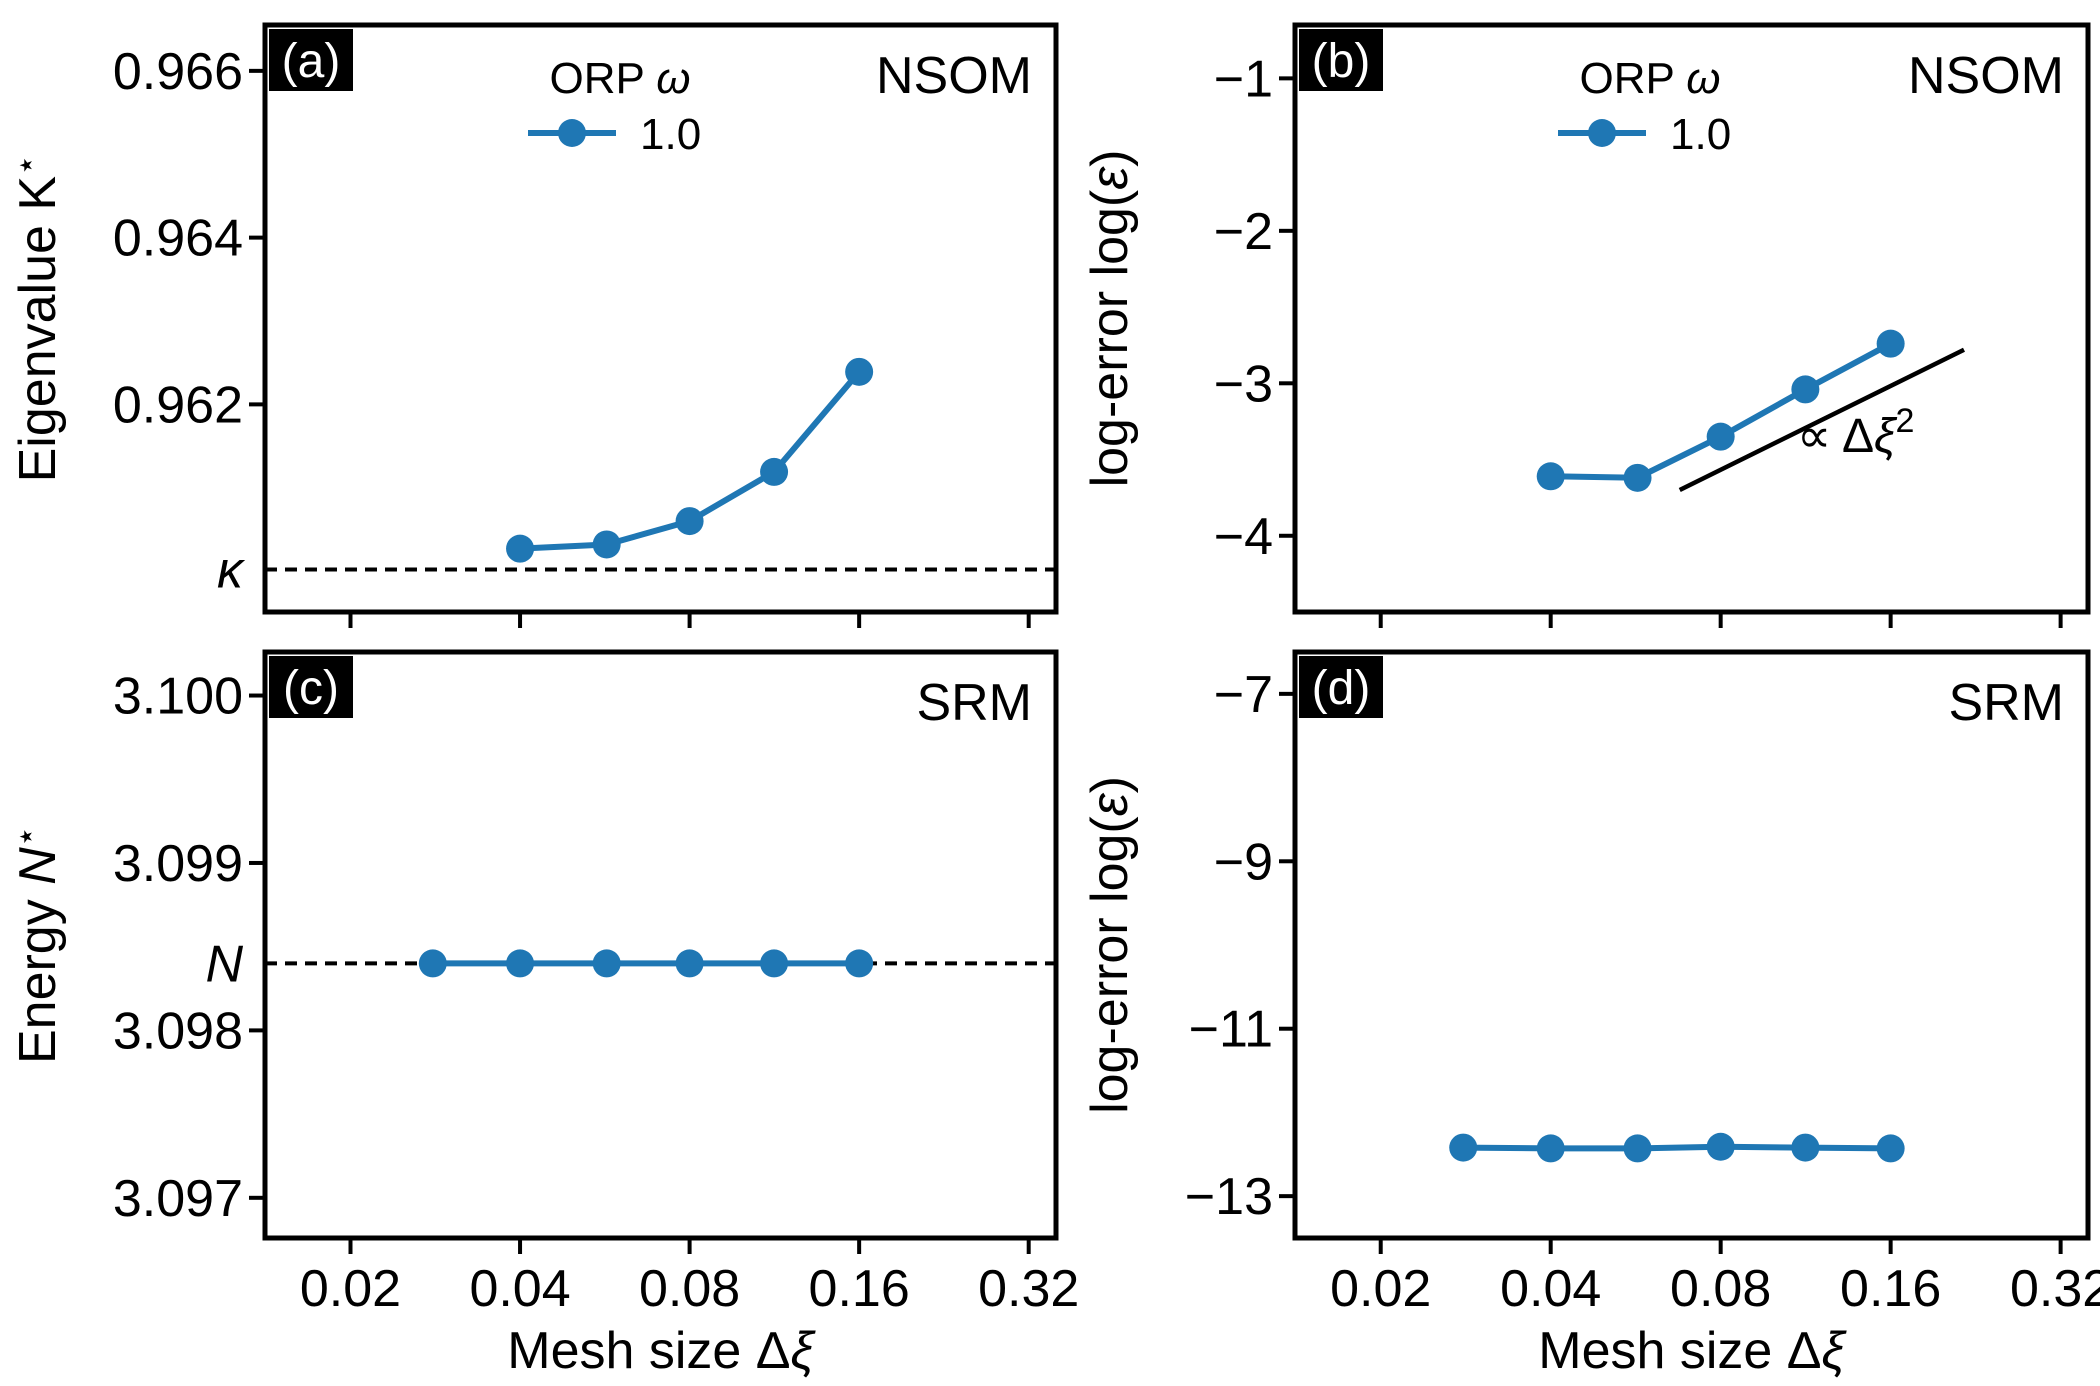 The height and width of the screenshot is (1386, 2100). I want to click on y-tick-label: 3.097, so click(178, 1199).